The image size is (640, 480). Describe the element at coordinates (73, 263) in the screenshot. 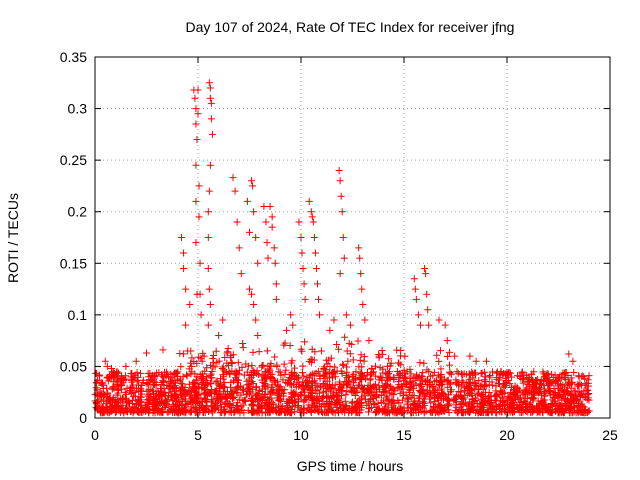

I see `y-tick-label: 0.15` at that location.